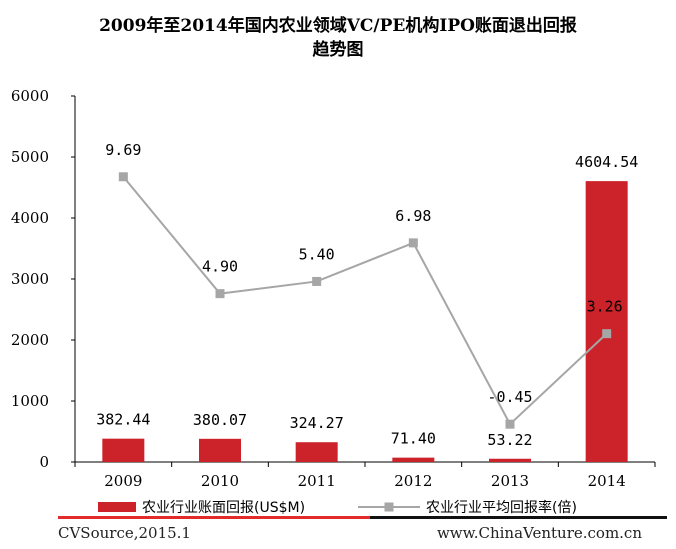 The width and height of the screenshot is (676, 549). Describe the element at coordinates (413, 216) in the screenshot. I see `line-data-label: 6.98` at that location.